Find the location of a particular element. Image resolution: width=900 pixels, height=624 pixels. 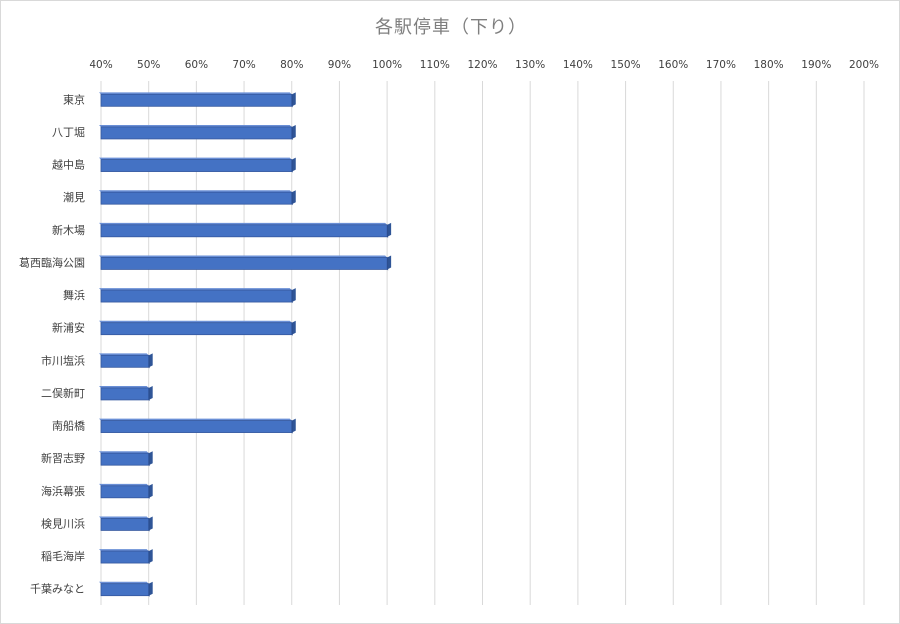

category-label: 越中島 is located at coordinates (68, 165).